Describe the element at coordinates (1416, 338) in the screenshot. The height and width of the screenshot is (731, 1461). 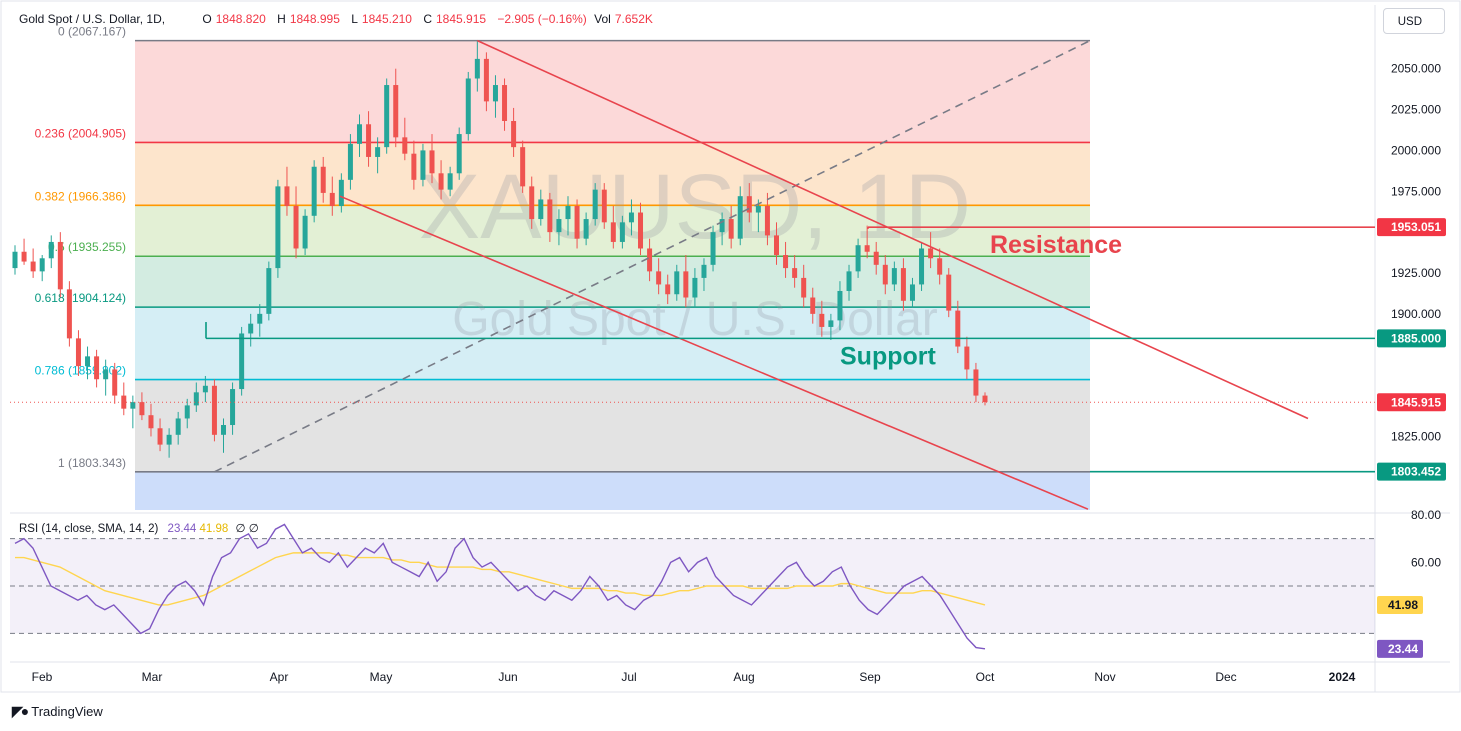
I see `price-badge-label: 1885.000` at that location.